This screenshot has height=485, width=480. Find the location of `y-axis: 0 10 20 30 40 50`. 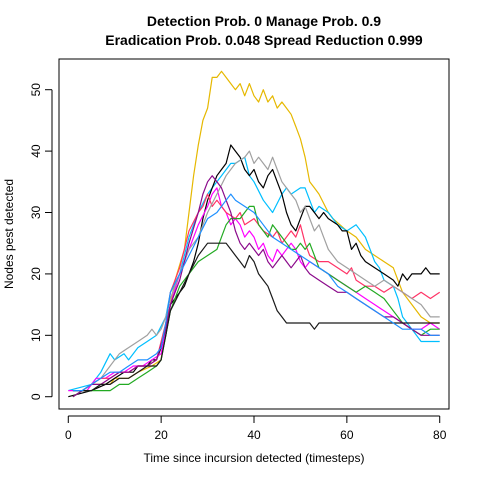

y-axis: 0 10 20 30 40 50 is located at coordinates (41, 241).